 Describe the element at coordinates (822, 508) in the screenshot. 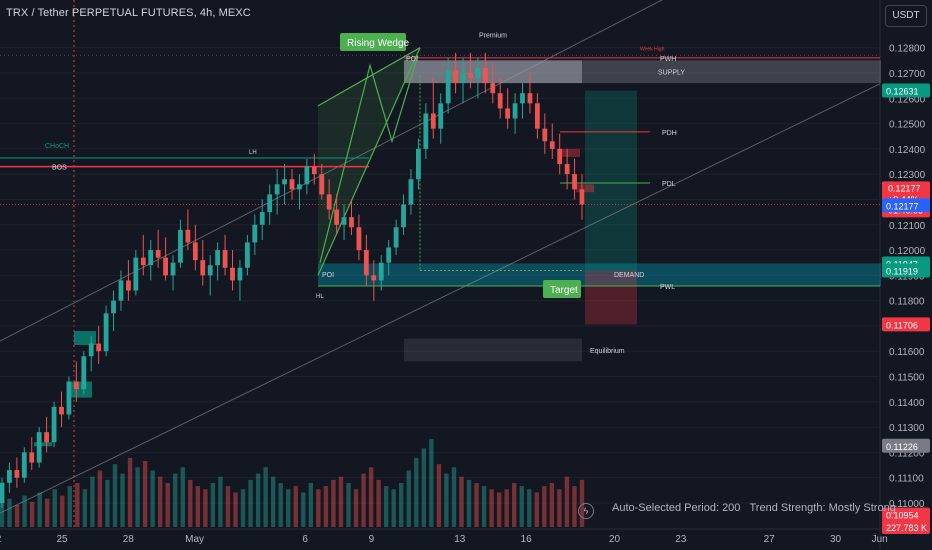

I see `trend-text: Trend Strength: Mostly Strong` at that location.